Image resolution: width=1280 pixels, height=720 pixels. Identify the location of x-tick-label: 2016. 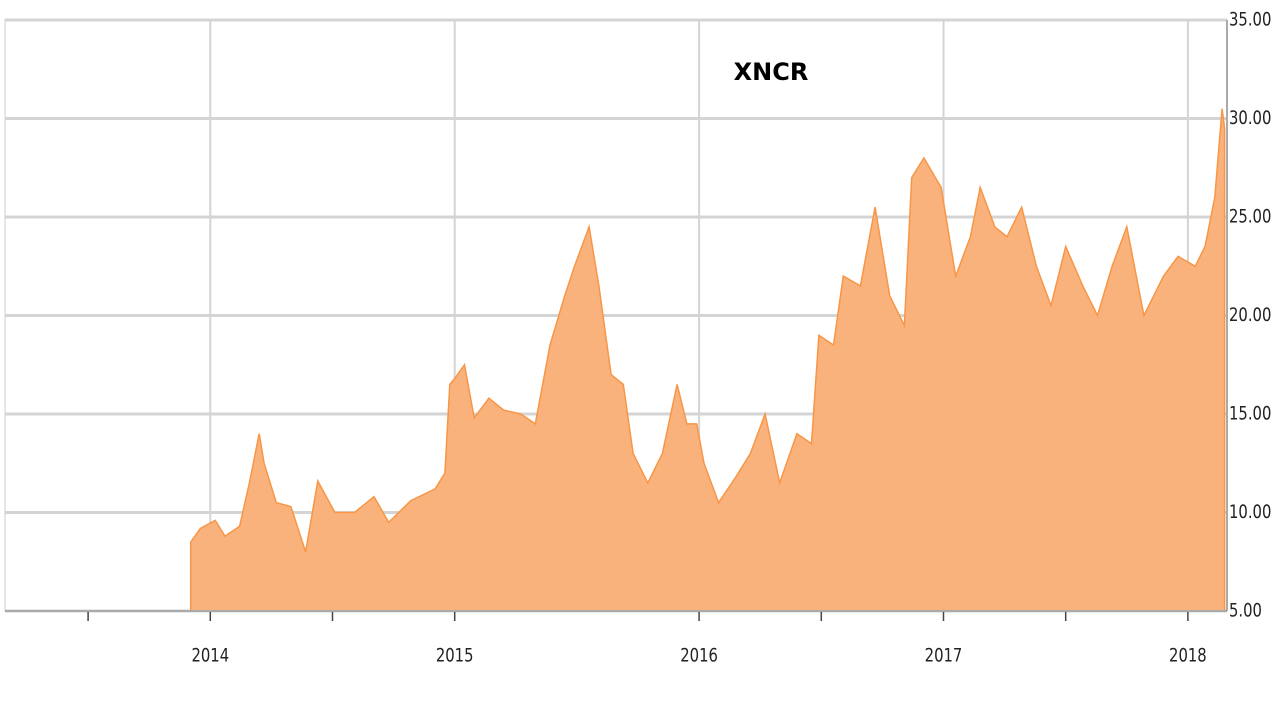
(699, 656).